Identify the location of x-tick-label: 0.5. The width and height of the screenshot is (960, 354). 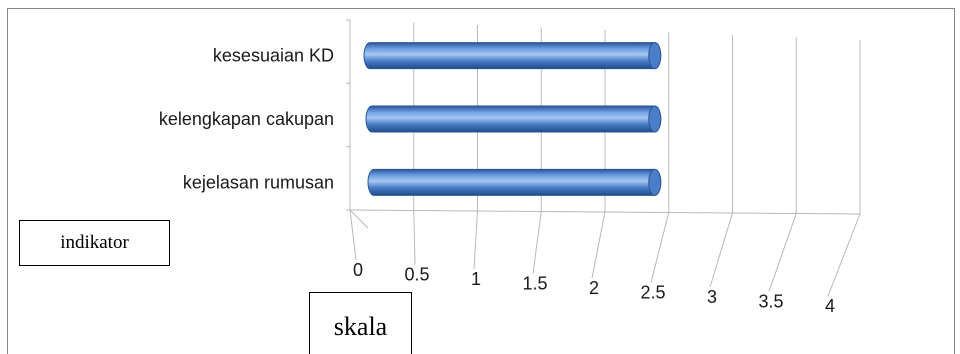
(416, 275).